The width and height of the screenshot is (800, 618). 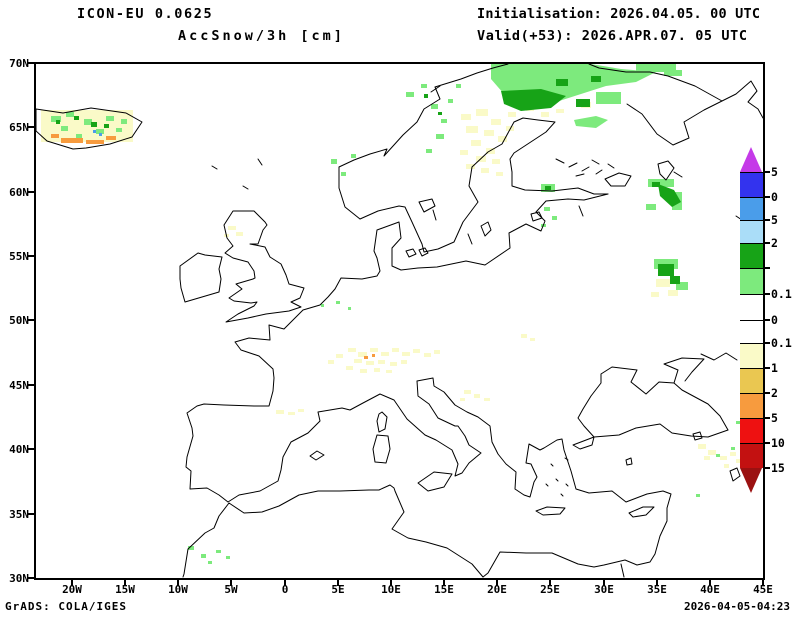 What do you see at coordinates (550, 511) in the screenshot?
I see `island-crete` at bounding box center [550, 511].